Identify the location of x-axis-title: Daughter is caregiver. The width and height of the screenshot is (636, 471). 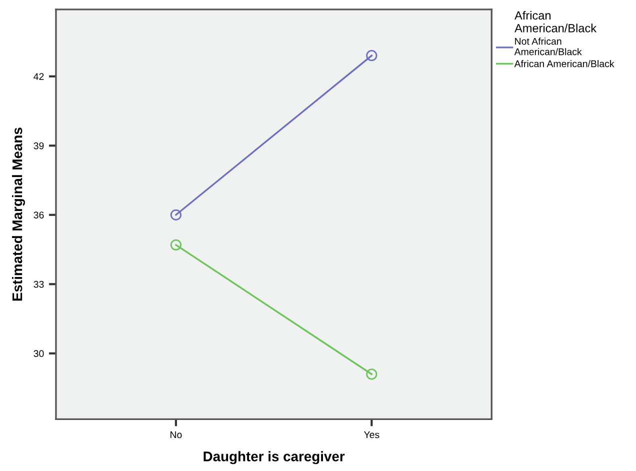
(274, 457).